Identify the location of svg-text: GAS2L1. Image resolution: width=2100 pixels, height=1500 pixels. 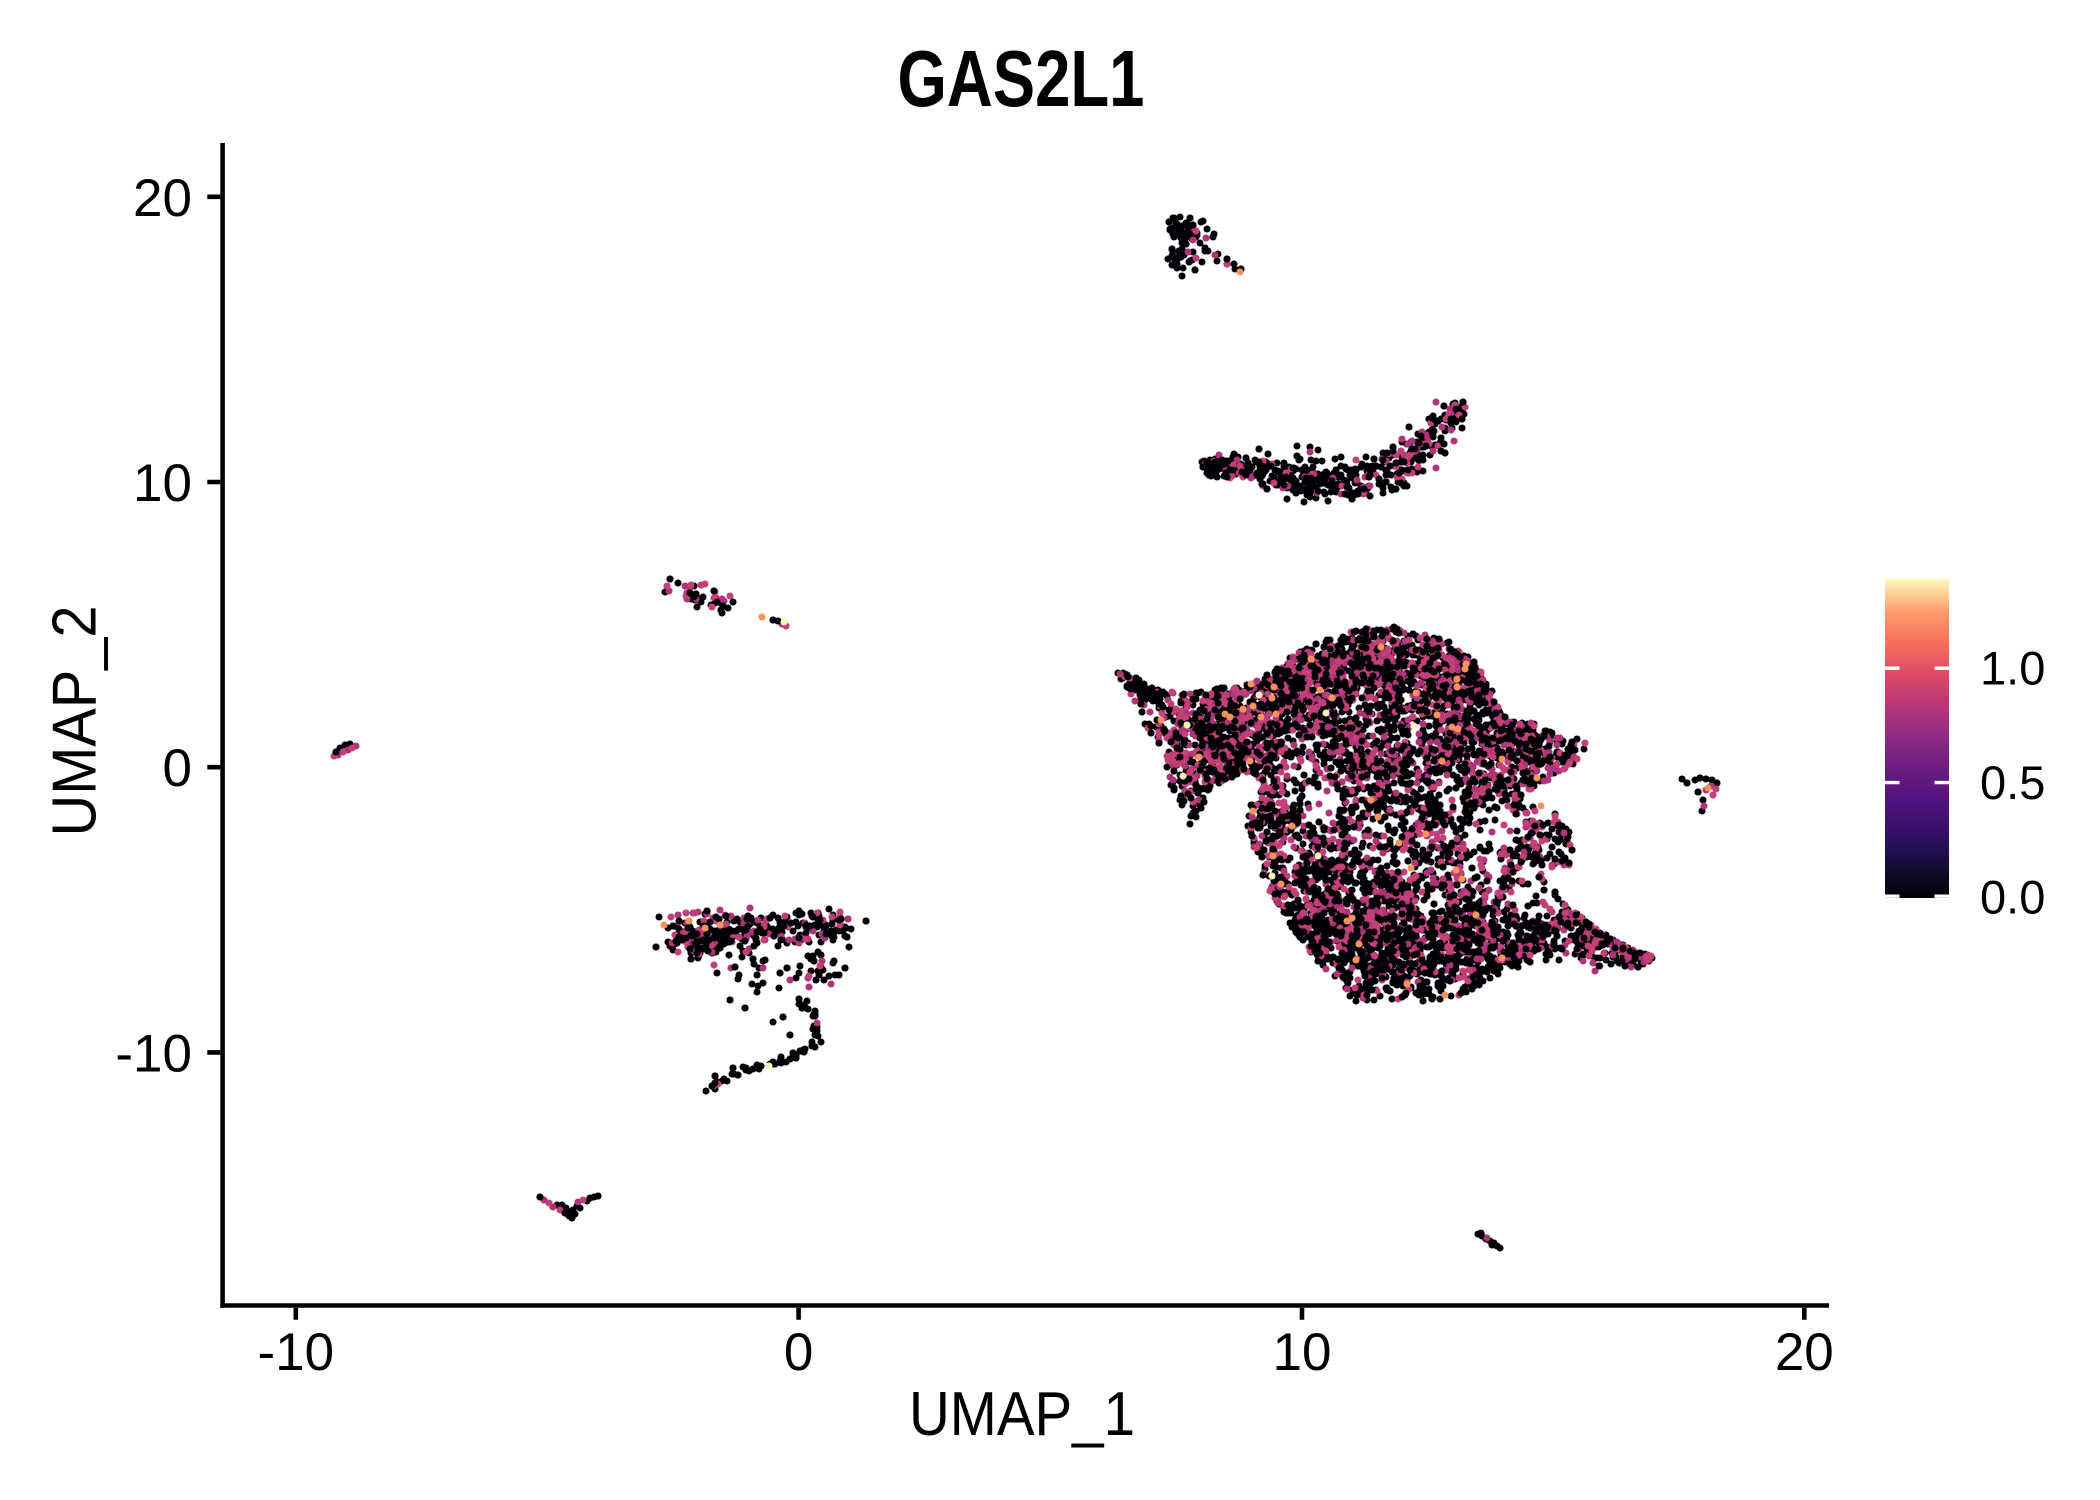
(1021, 78).